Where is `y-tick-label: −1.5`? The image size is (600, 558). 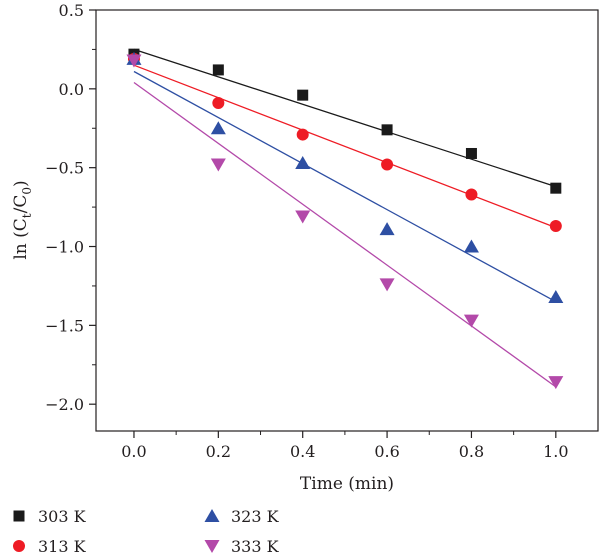 y-tick-label: −1.5 is located at coordinates (64, 325).